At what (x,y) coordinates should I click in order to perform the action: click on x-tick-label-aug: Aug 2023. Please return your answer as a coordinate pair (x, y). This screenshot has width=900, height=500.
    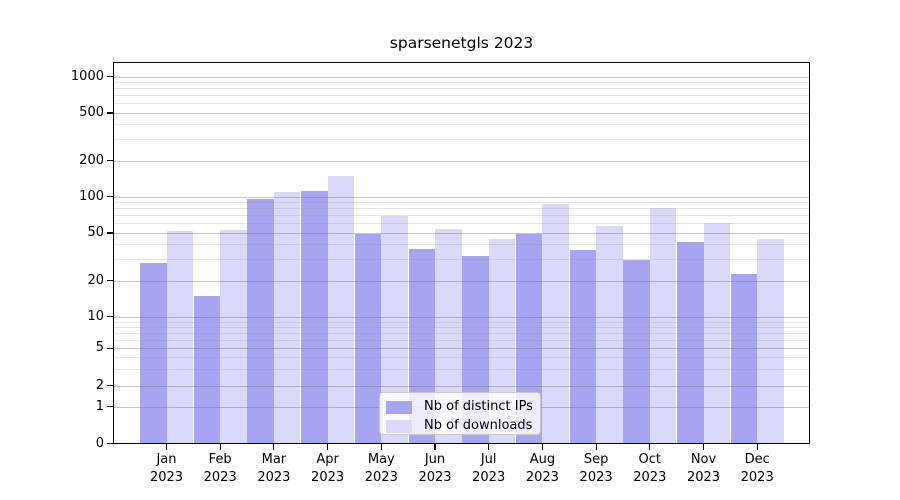
    Looking at the image, I should click on (542, 468).